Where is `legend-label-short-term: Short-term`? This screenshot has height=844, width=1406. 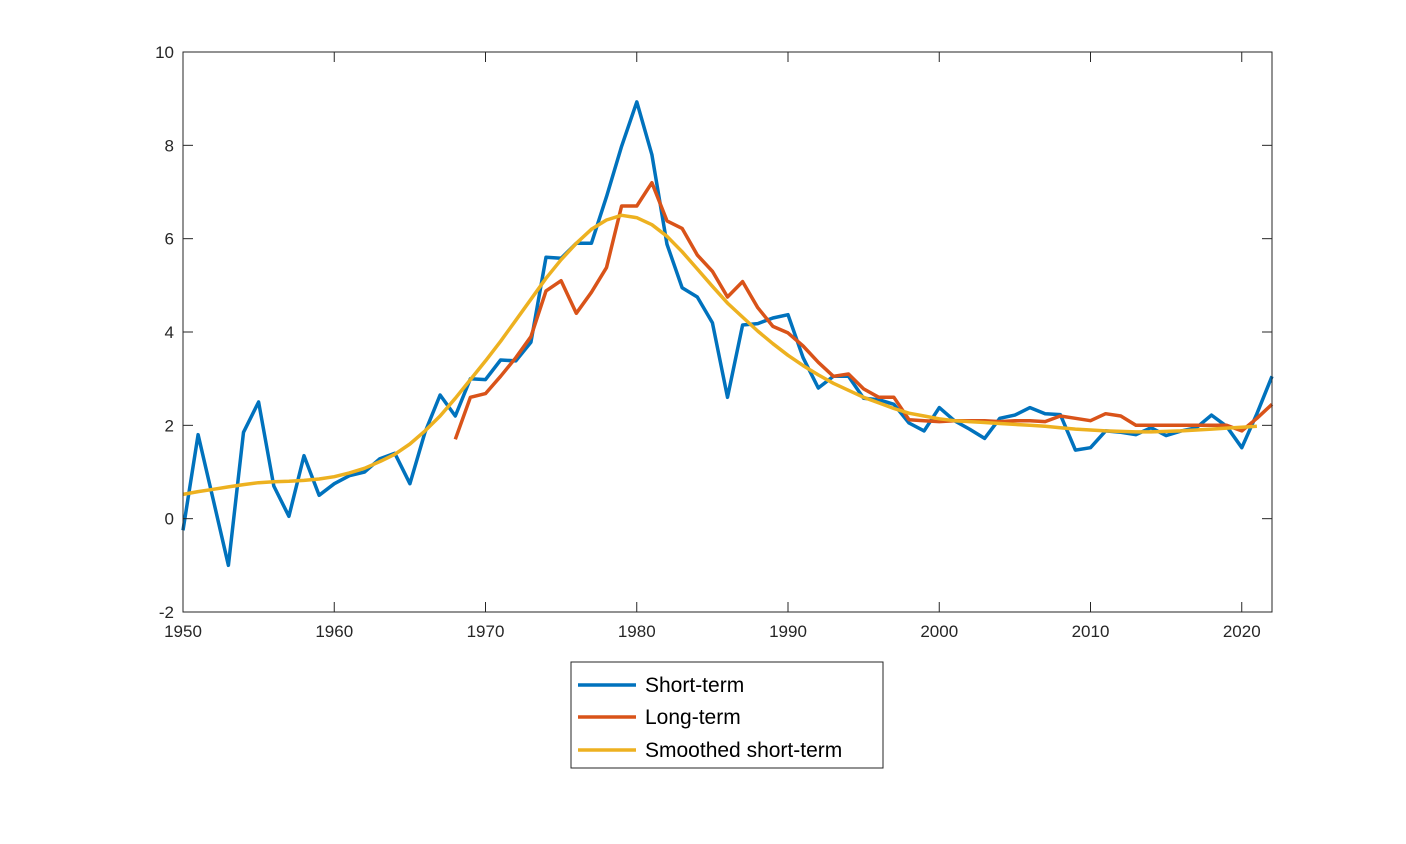 legend-label-short-term: Short-term is located at coordinates (694, 685).